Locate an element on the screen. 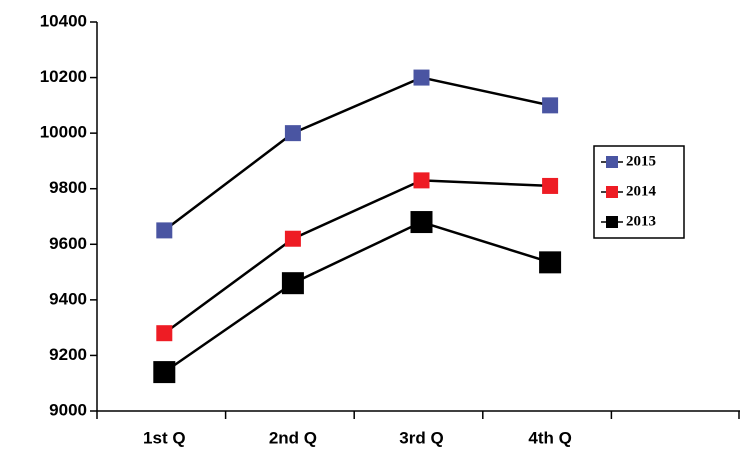 Image resolution: width=740 pixels, height=452 pixels. y-tick-label: 10200 is located at coordinates (63, 76).